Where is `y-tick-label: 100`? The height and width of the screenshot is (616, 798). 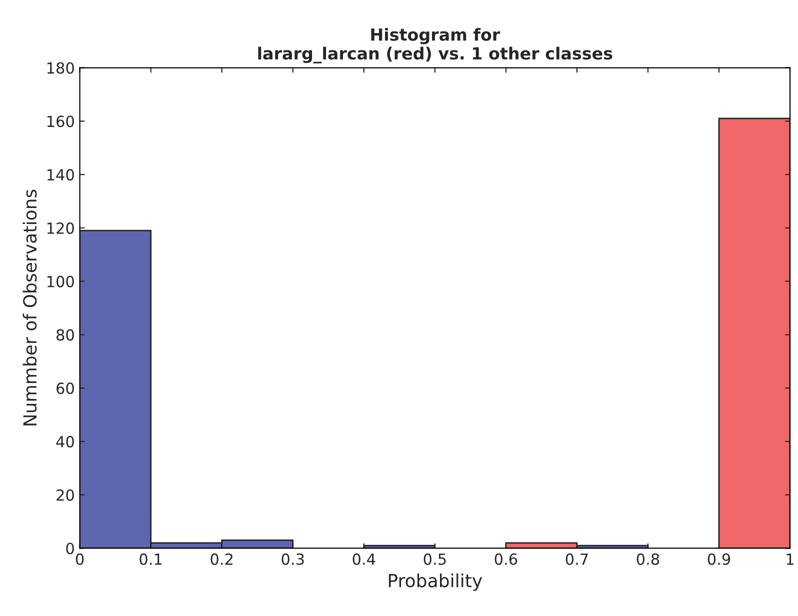
y-tick-label: 100 is located at coordinates (60, 282).